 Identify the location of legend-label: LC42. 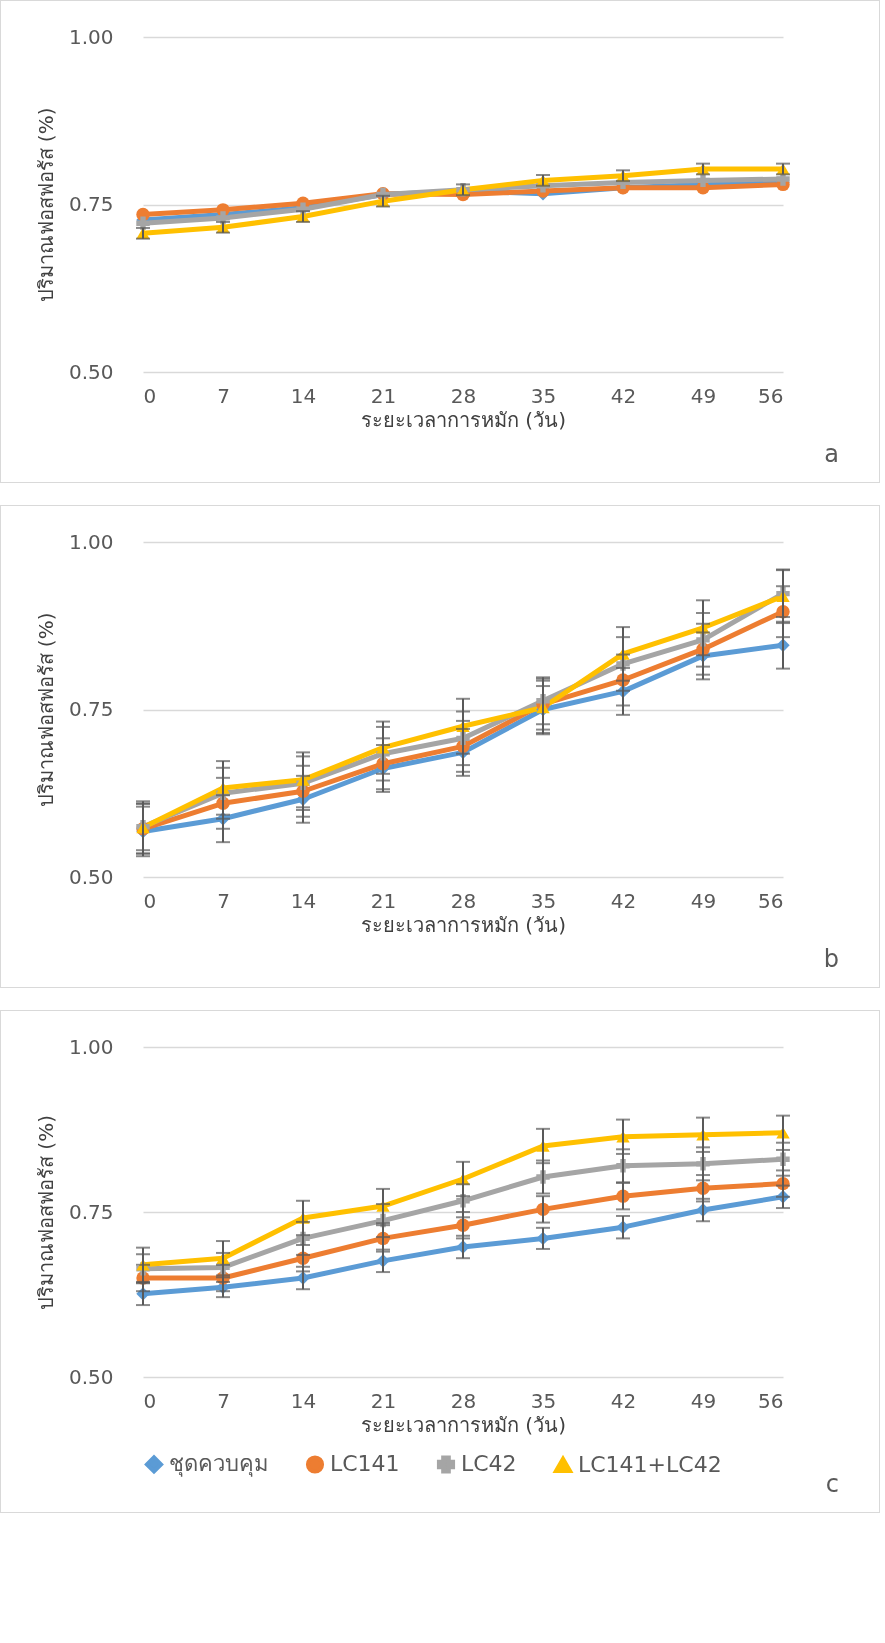
(489, 1464).